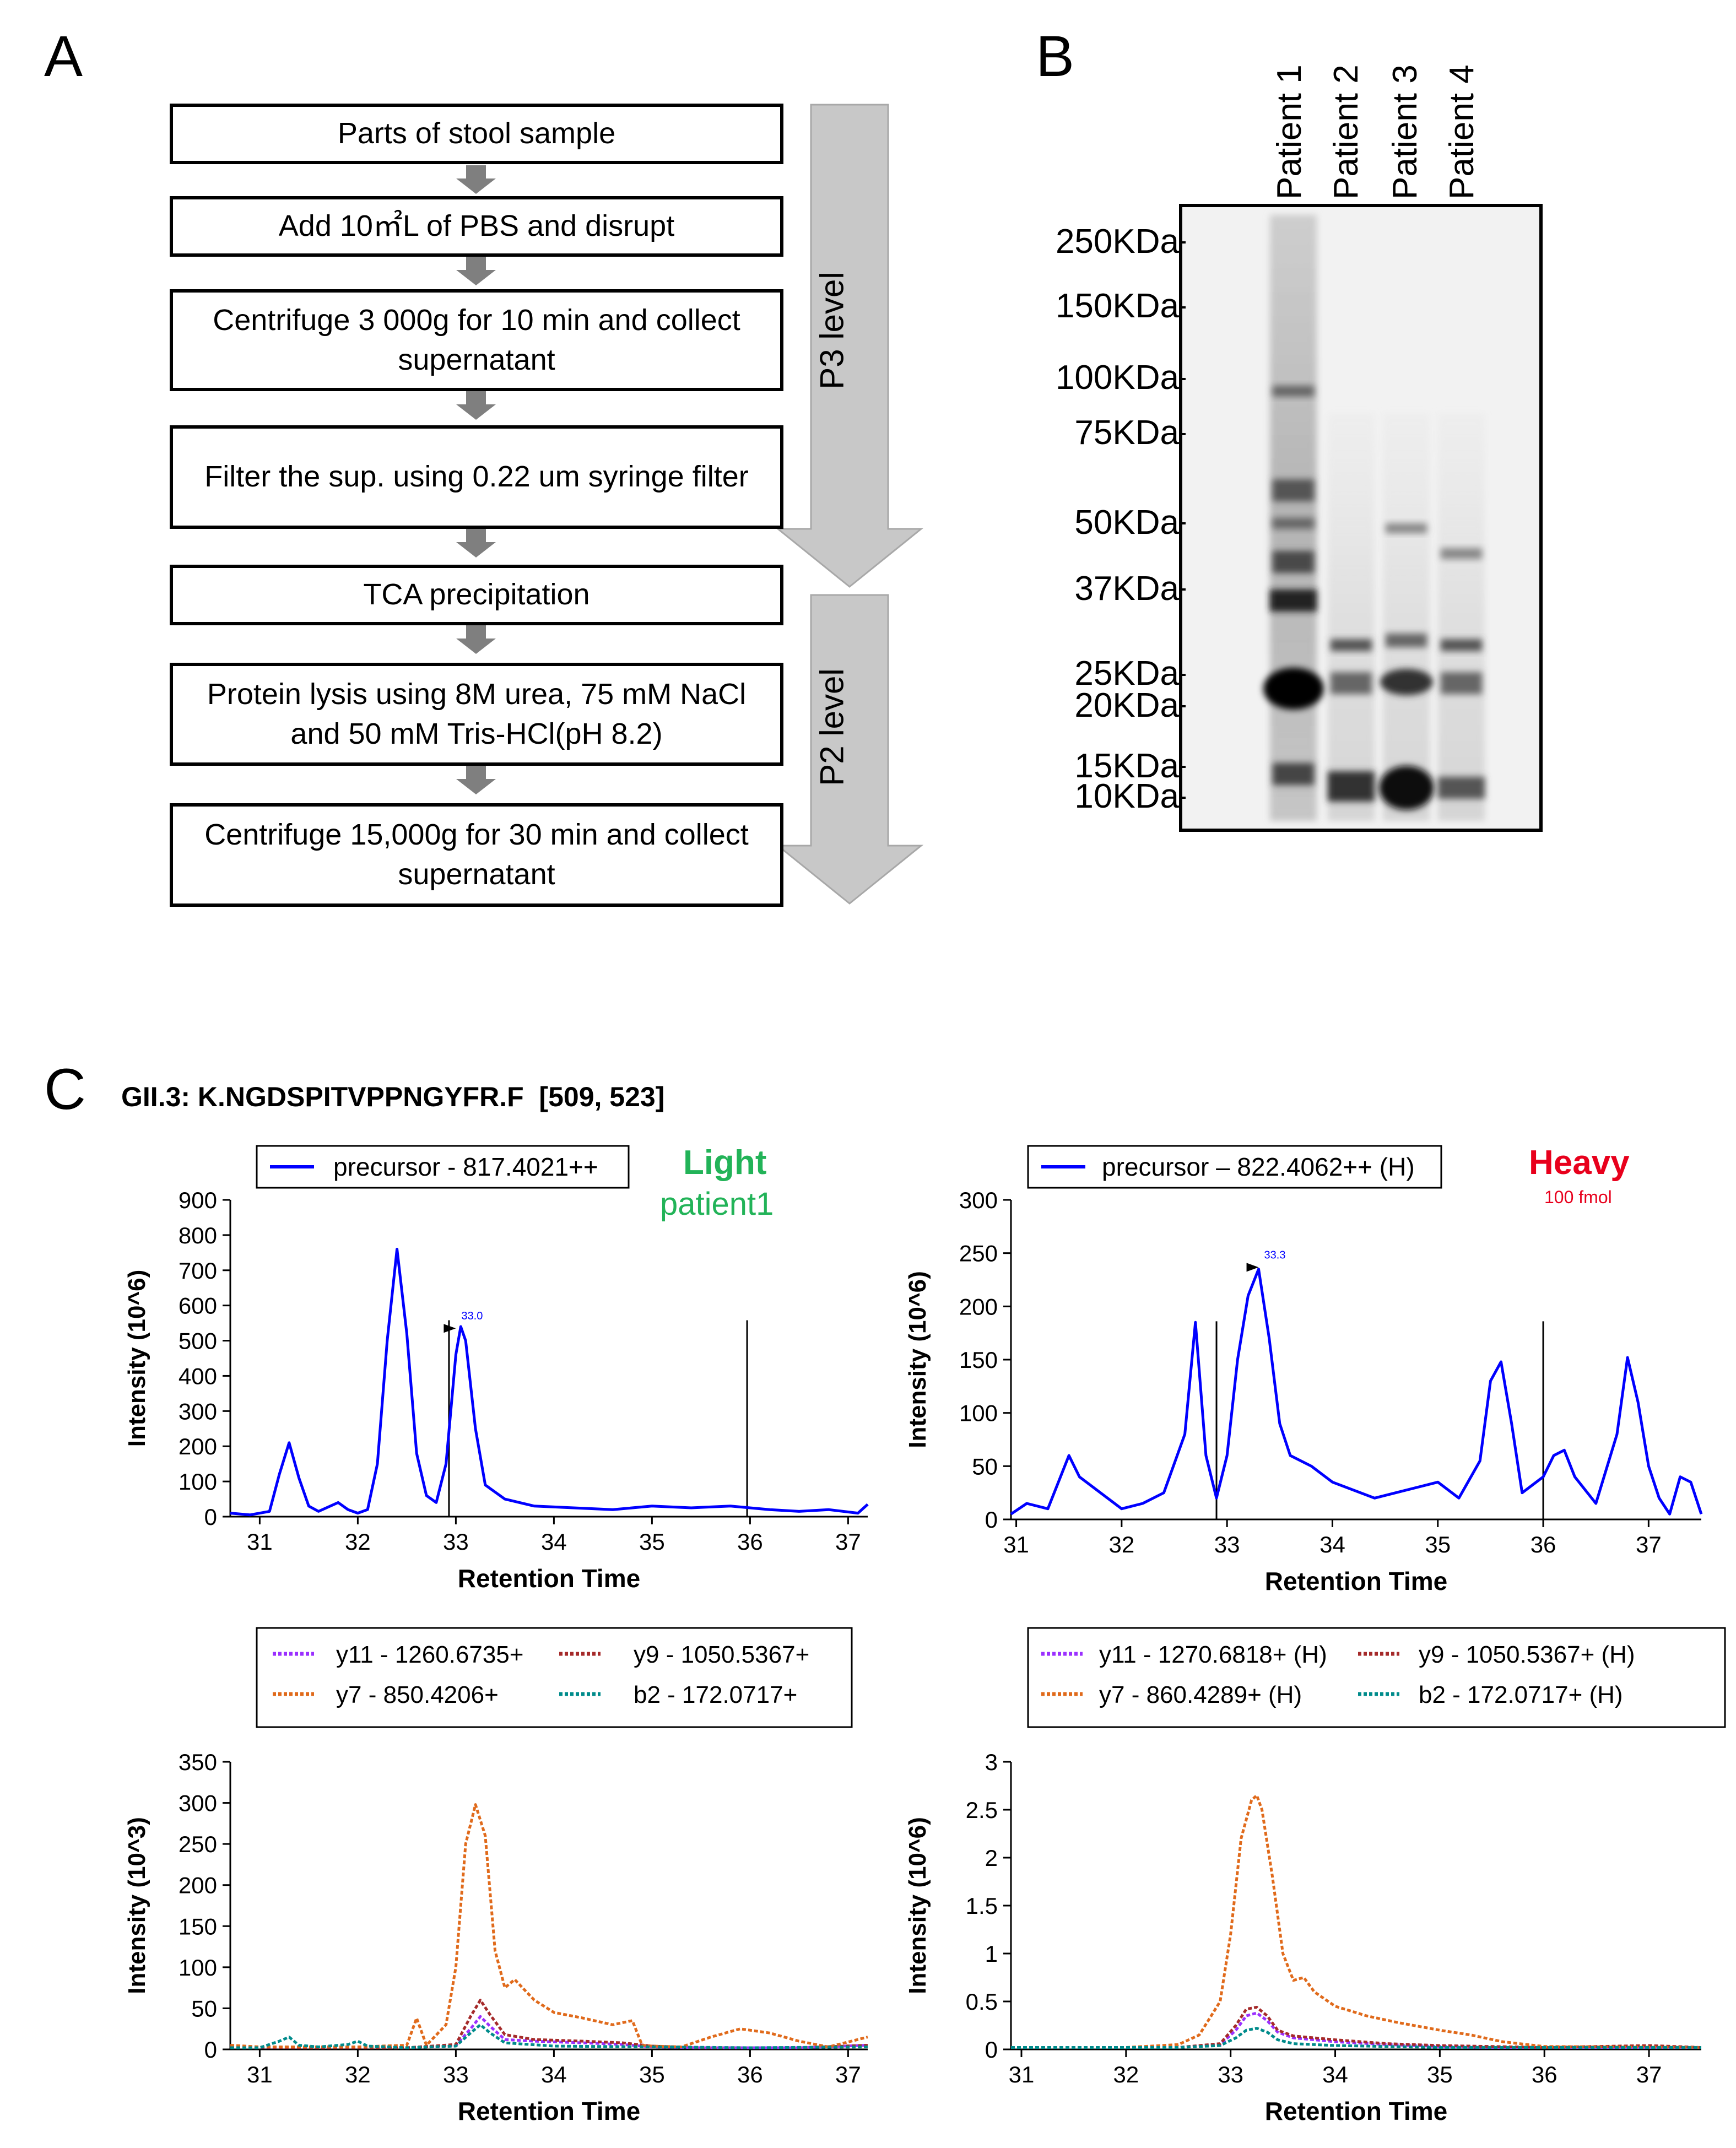 The height and width of the screenshot is (2148, 1736). Describe the element at coordinates (1649, 1544) in the screenshot. I see `chart2-xtick-label: 37` at that location.